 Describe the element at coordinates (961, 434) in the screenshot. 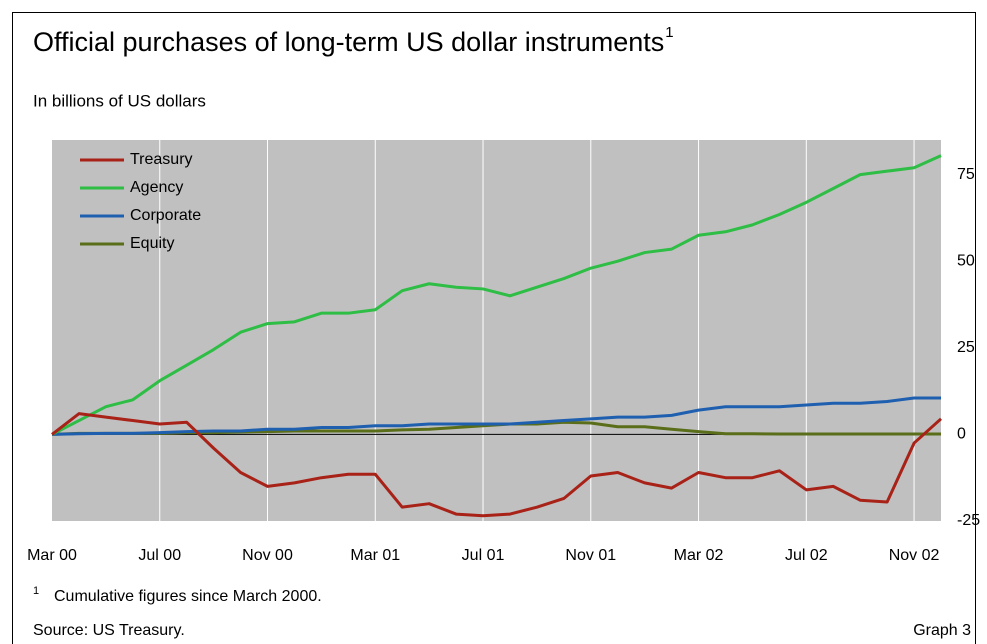

I see `y-tick-label: 0` at that location.